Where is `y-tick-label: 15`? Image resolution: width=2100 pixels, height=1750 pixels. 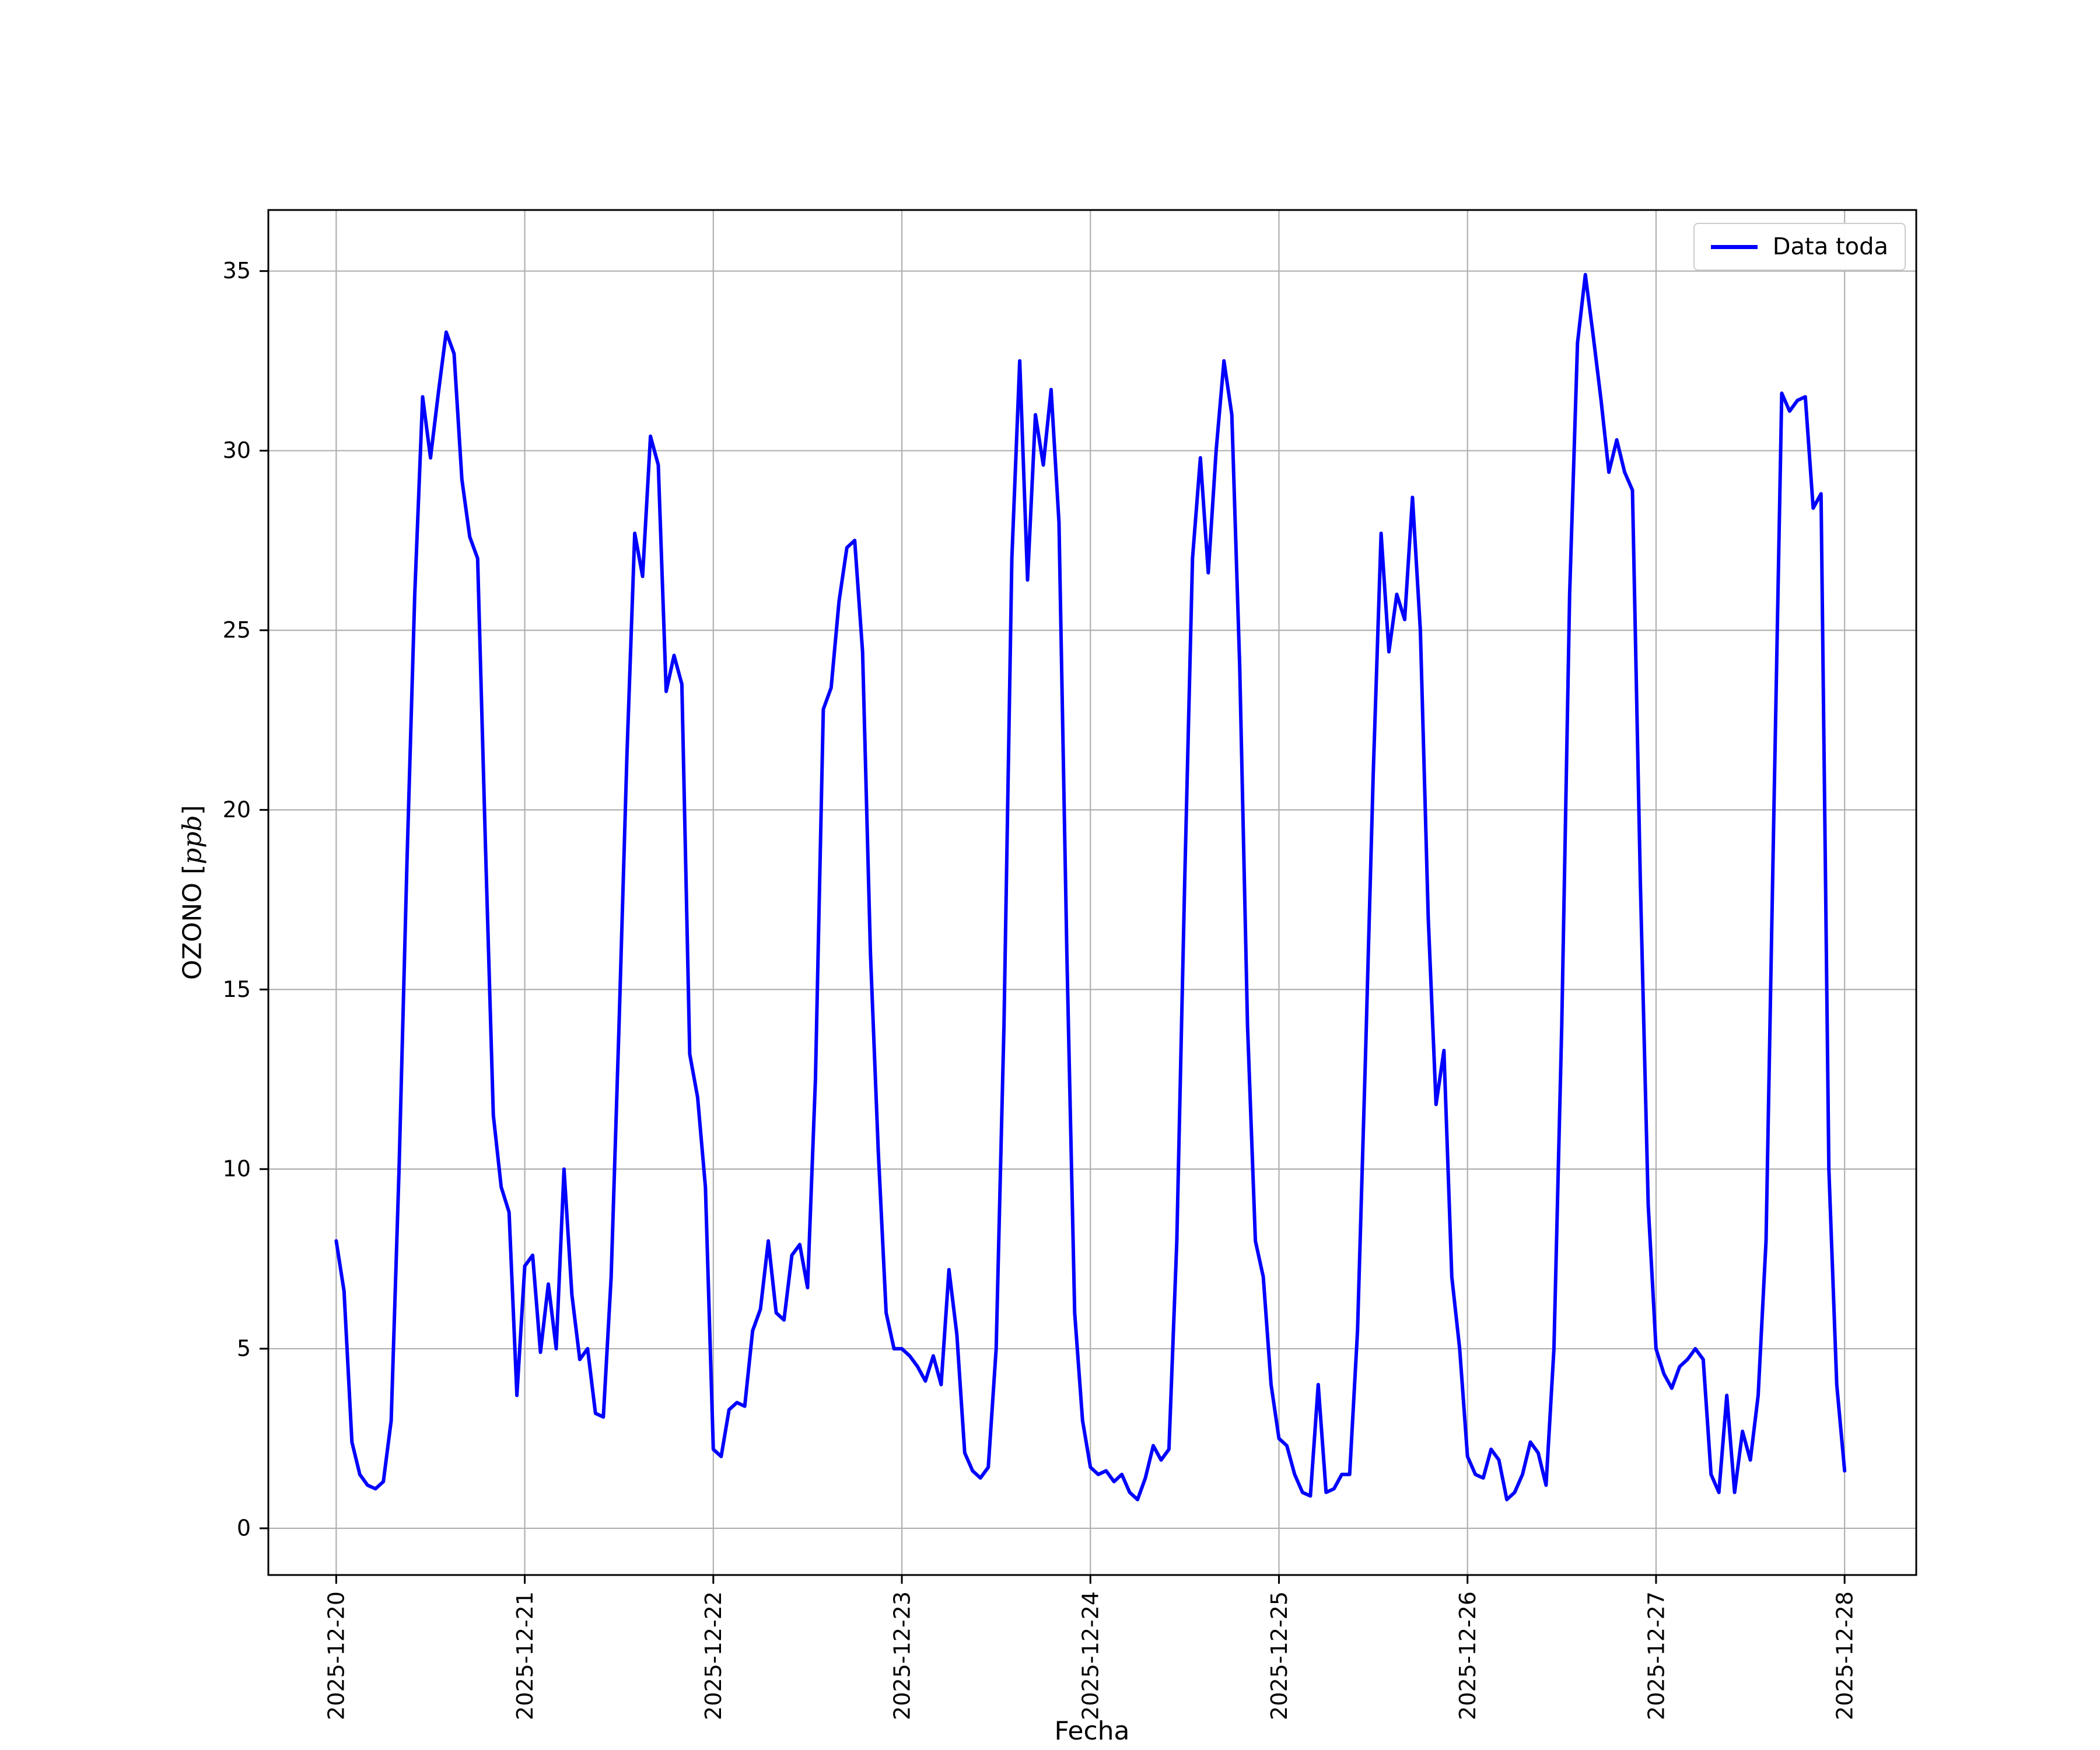 y-tick-label: 15 is located at coordinates (237, 989).